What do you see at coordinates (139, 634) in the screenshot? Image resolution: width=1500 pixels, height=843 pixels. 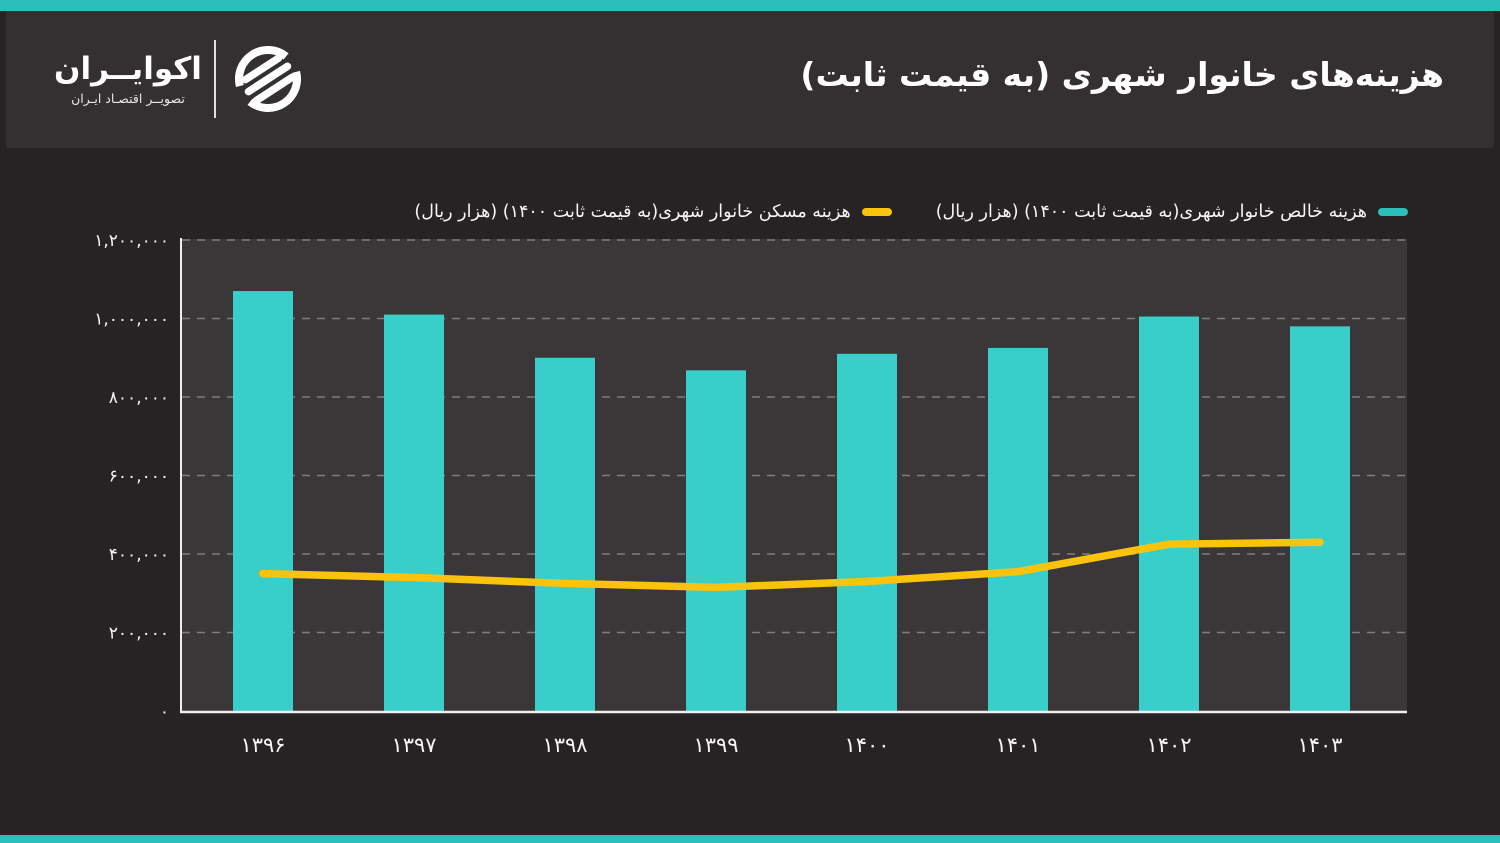 I see `y-tick-label: ۲۰۰,۰۰۰` at bounding box center [139, 634].